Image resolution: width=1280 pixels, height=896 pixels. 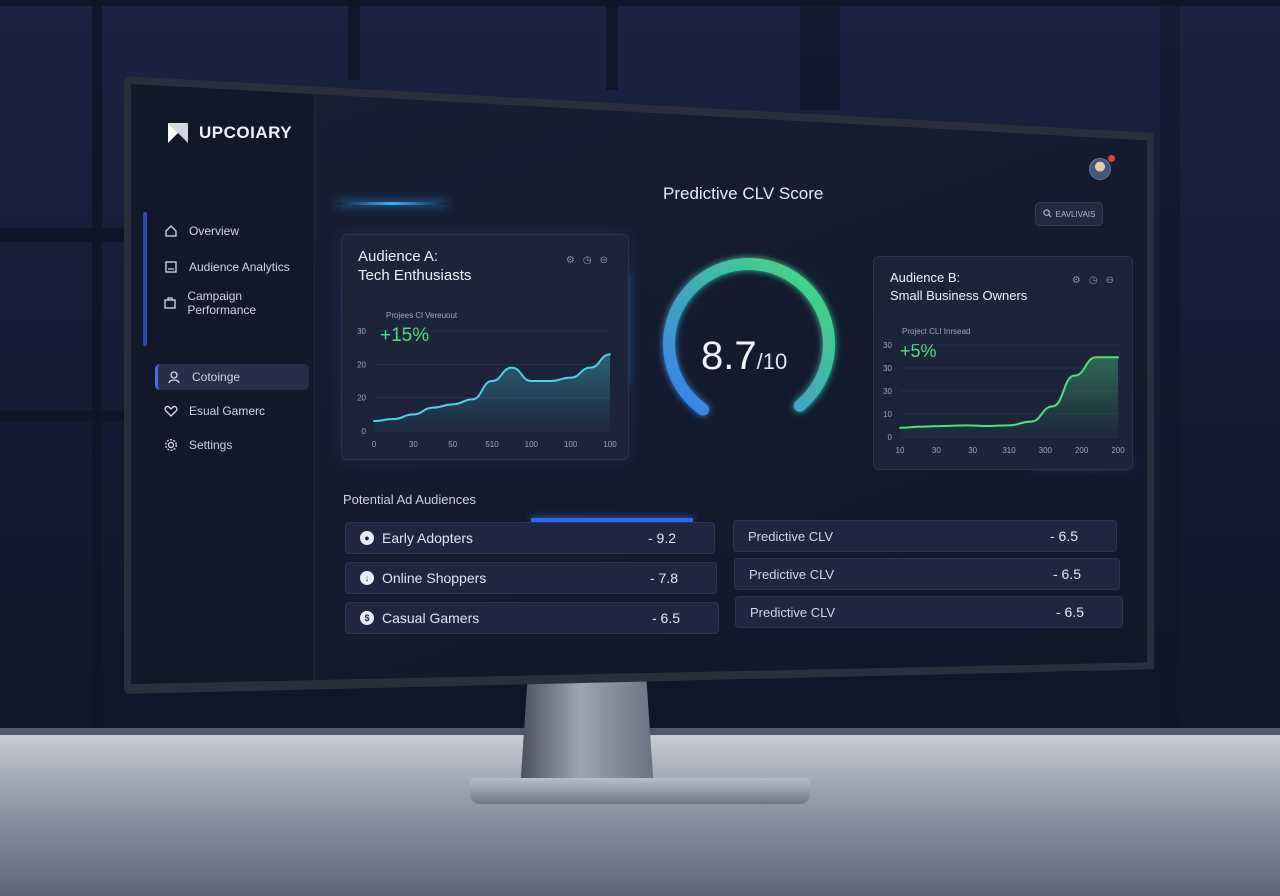 I want to click on heart-icon, so click(x=171, y=411).